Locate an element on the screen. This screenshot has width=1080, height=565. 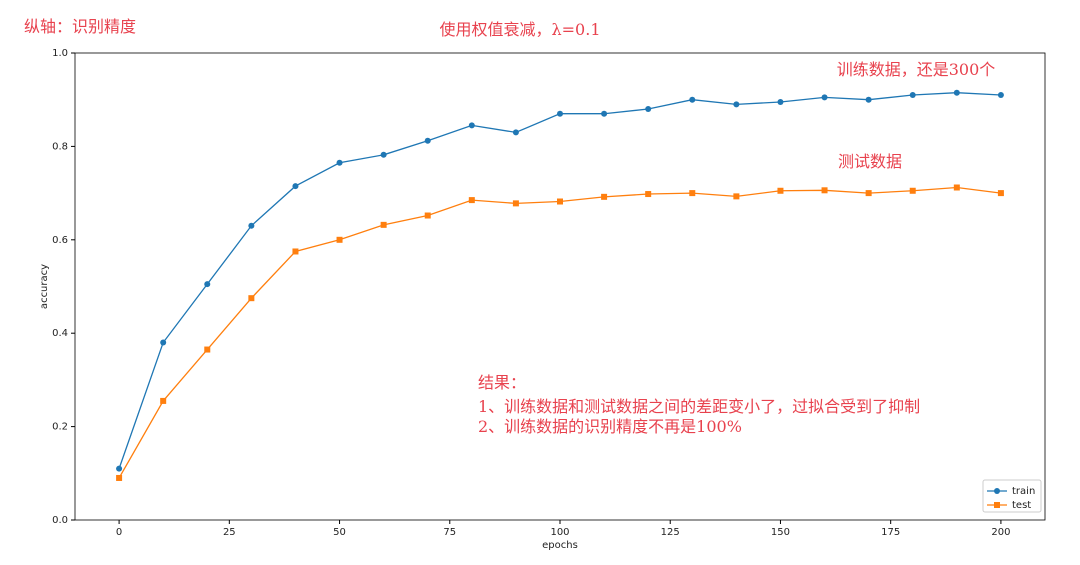
x-tick-label: 75 is located at coordinates (449, 532).